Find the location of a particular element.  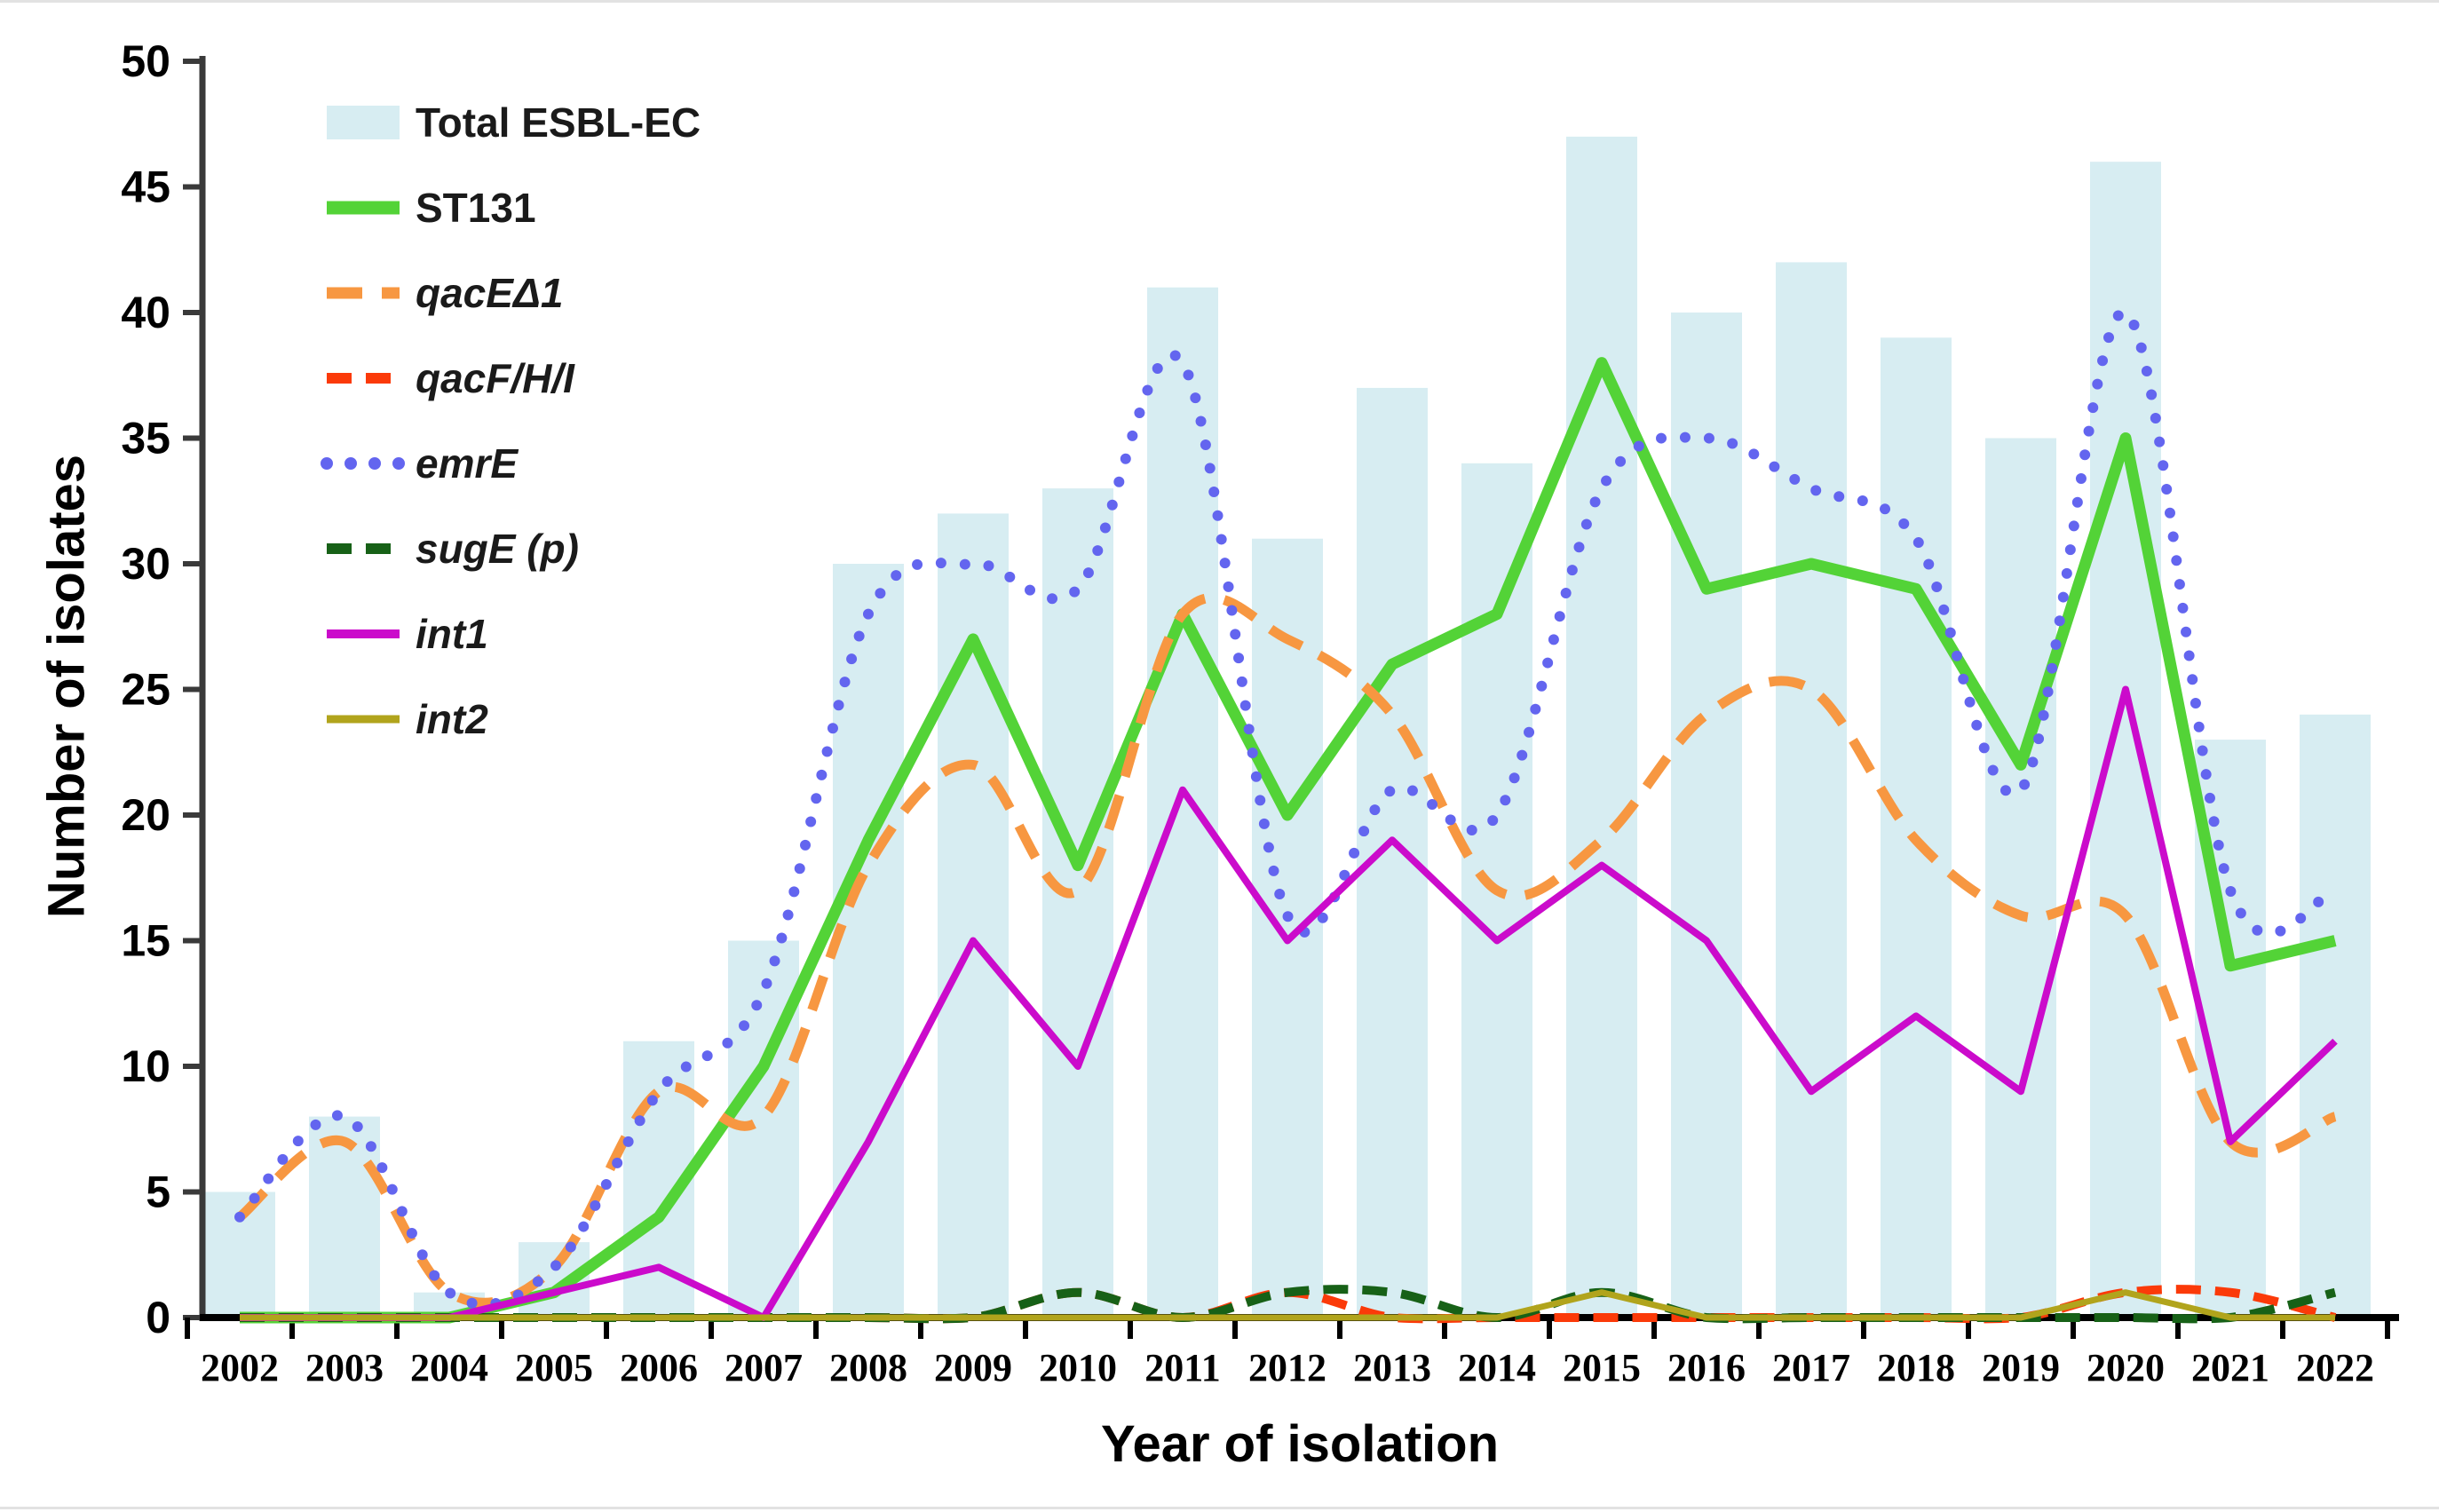

x-tick-label-2021: 2021 is located at coordinates (2230, 1367).